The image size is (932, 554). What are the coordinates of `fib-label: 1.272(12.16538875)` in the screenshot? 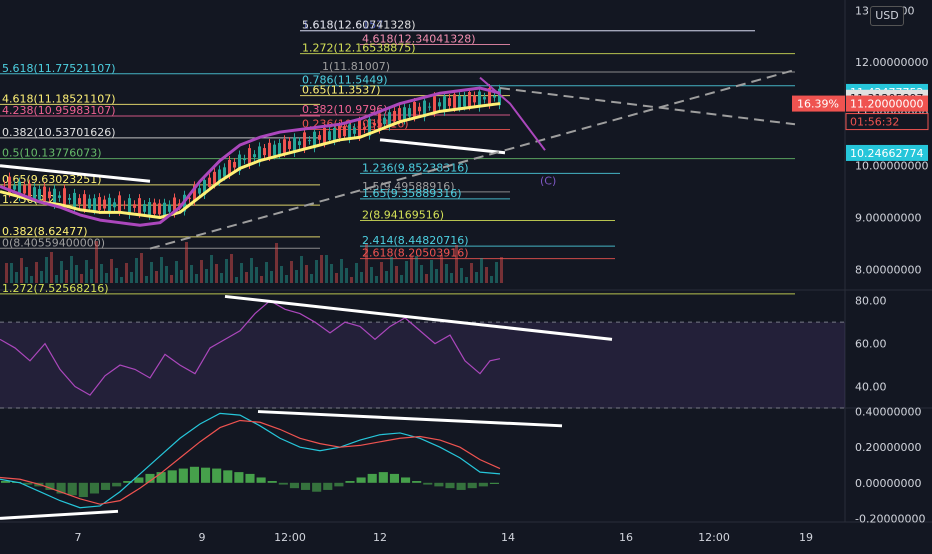 It's located at (359, 48).